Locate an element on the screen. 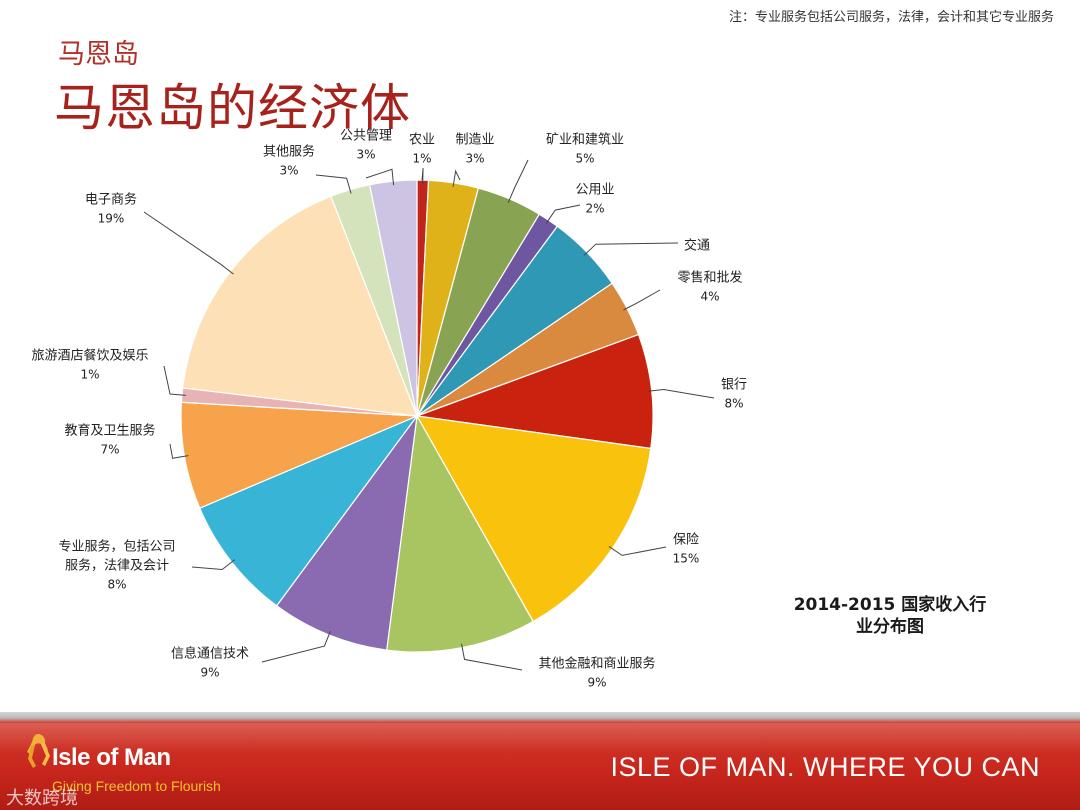  slice-value-label-13: 19% is located at coordinates (111, 219).